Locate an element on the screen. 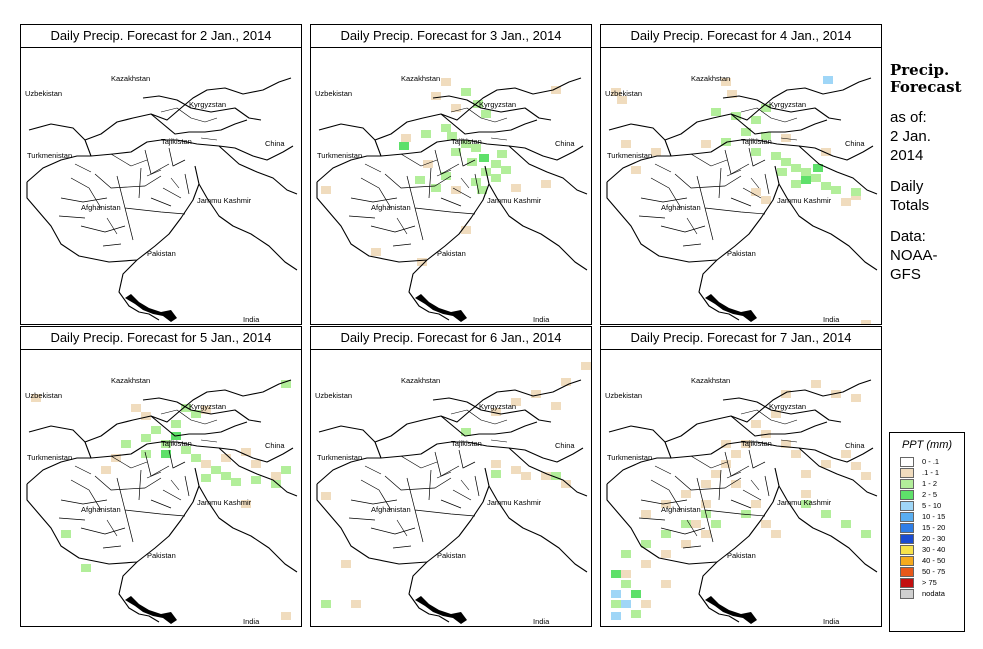  legend-item: 2 - 5 is located at coordinates (932, 494).